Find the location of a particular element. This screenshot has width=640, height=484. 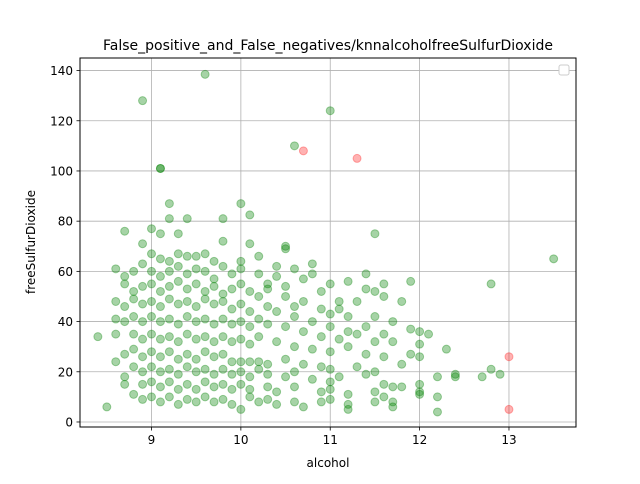

x-tick-label: 9 is located at coordinates (152, 440).